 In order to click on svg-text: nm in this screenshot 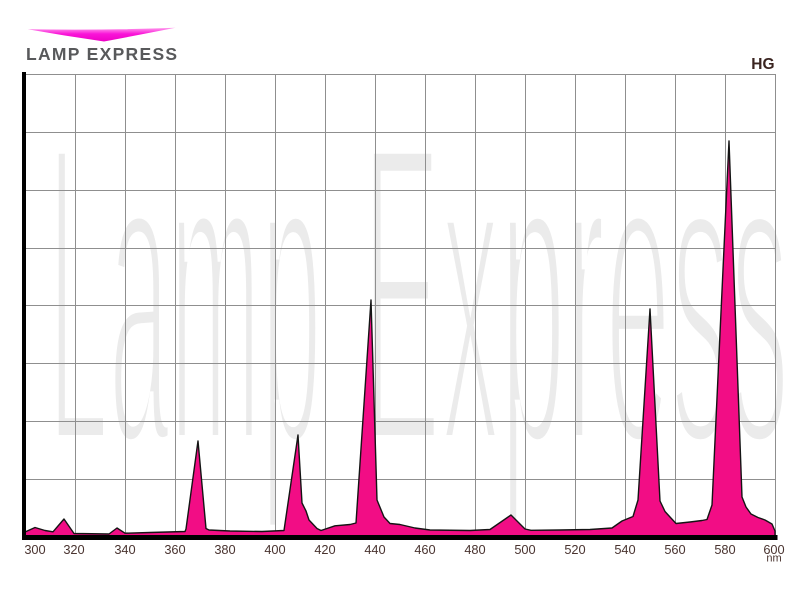, I will do `click(773, 559)`.